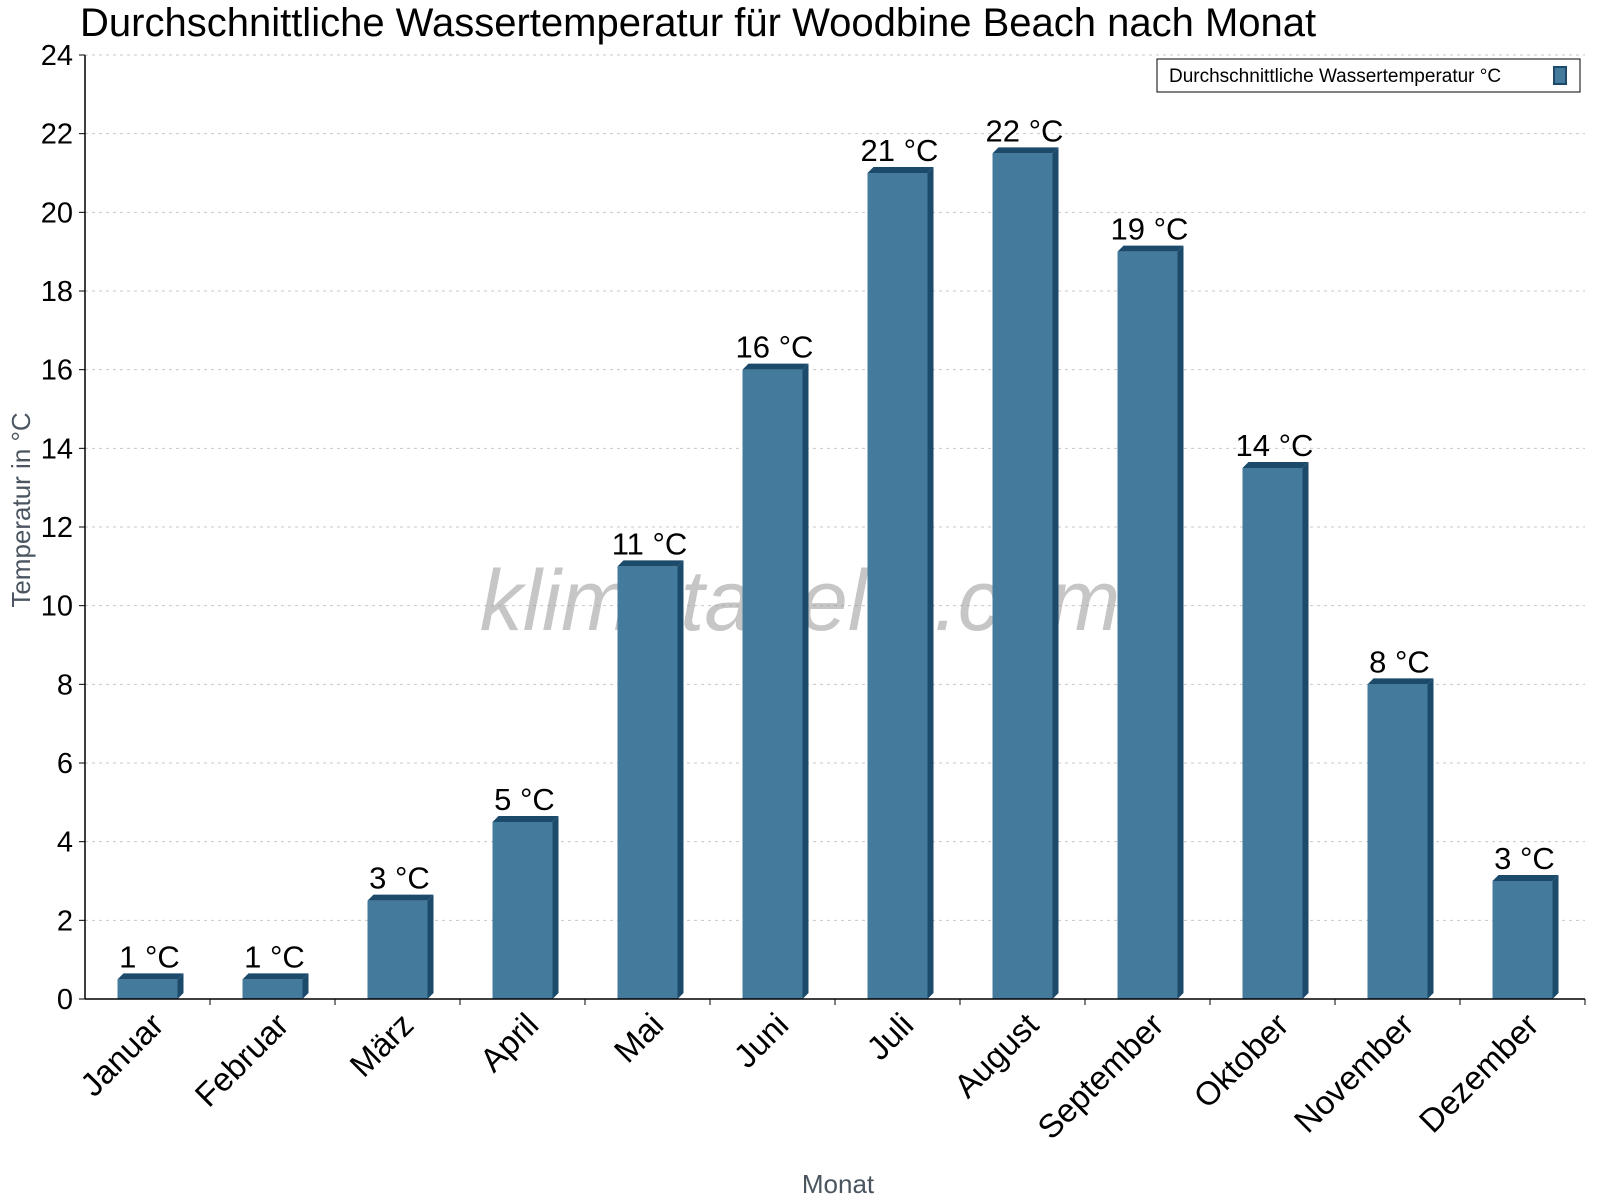 This screenshot has width=1600, height=1200. What do you see at coordinates (122, 1055) in the screenshot?
I see `x-tick-label: Januar` at bounding box center [122, 1055].